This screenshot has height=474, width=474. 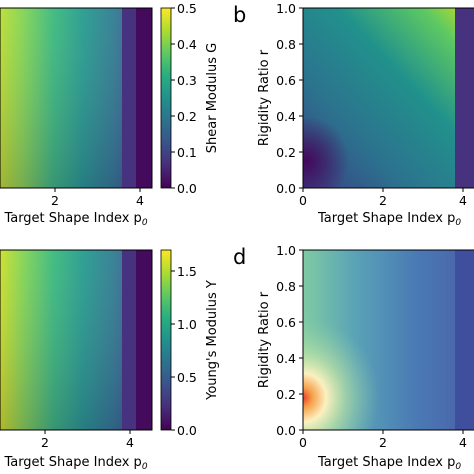 I want to click on cbar-a-tick-3: 0.3, so click(x=187, y=80).